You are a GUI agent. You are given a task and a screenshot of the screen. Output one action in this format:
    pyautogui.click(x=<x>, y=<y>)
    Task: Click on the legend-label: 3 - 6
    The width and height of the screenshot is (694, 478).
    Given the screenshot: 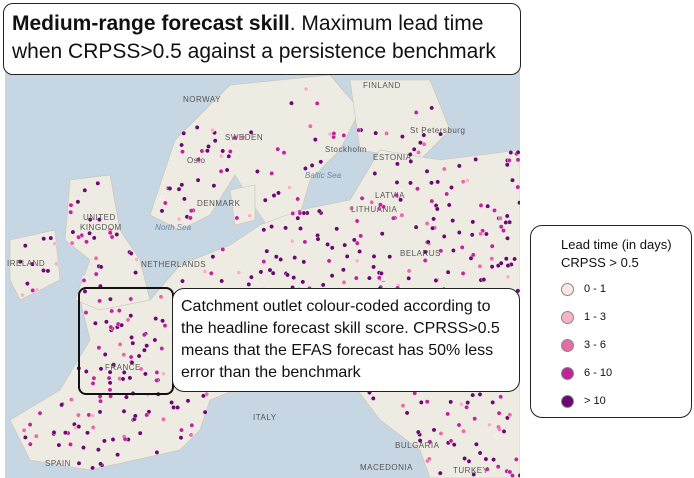 What is the action you would take?
    pyautogui.click(x=595, y=345)
    